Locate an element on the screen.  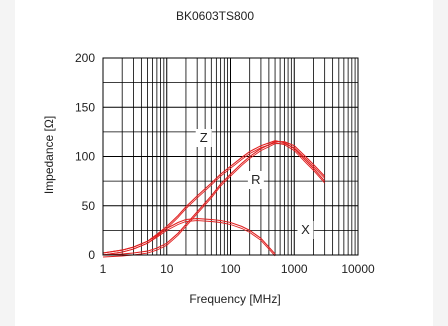
series-labels: Z R X is located at coordinates (254, 184).